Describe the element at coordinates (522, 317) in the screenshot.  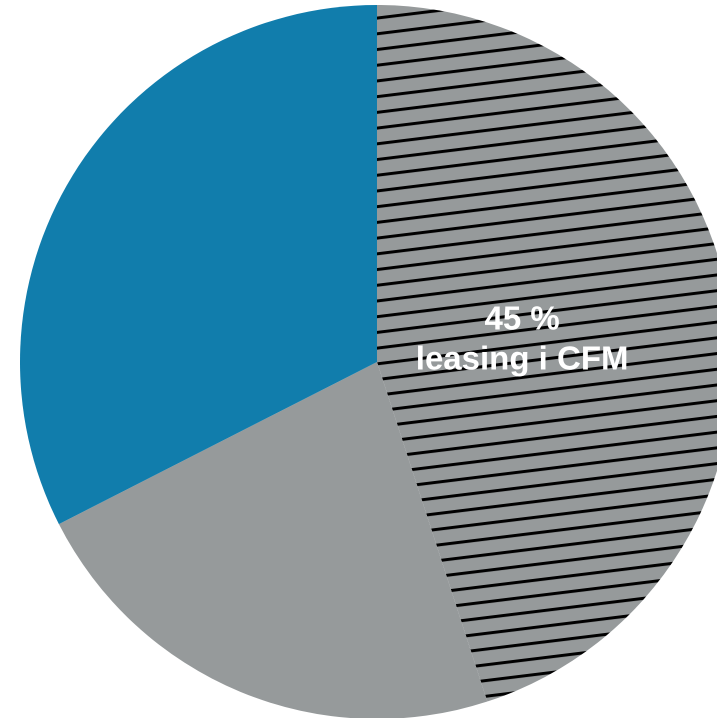
I see `slice-1-label-line-1: 45 %` at that location.